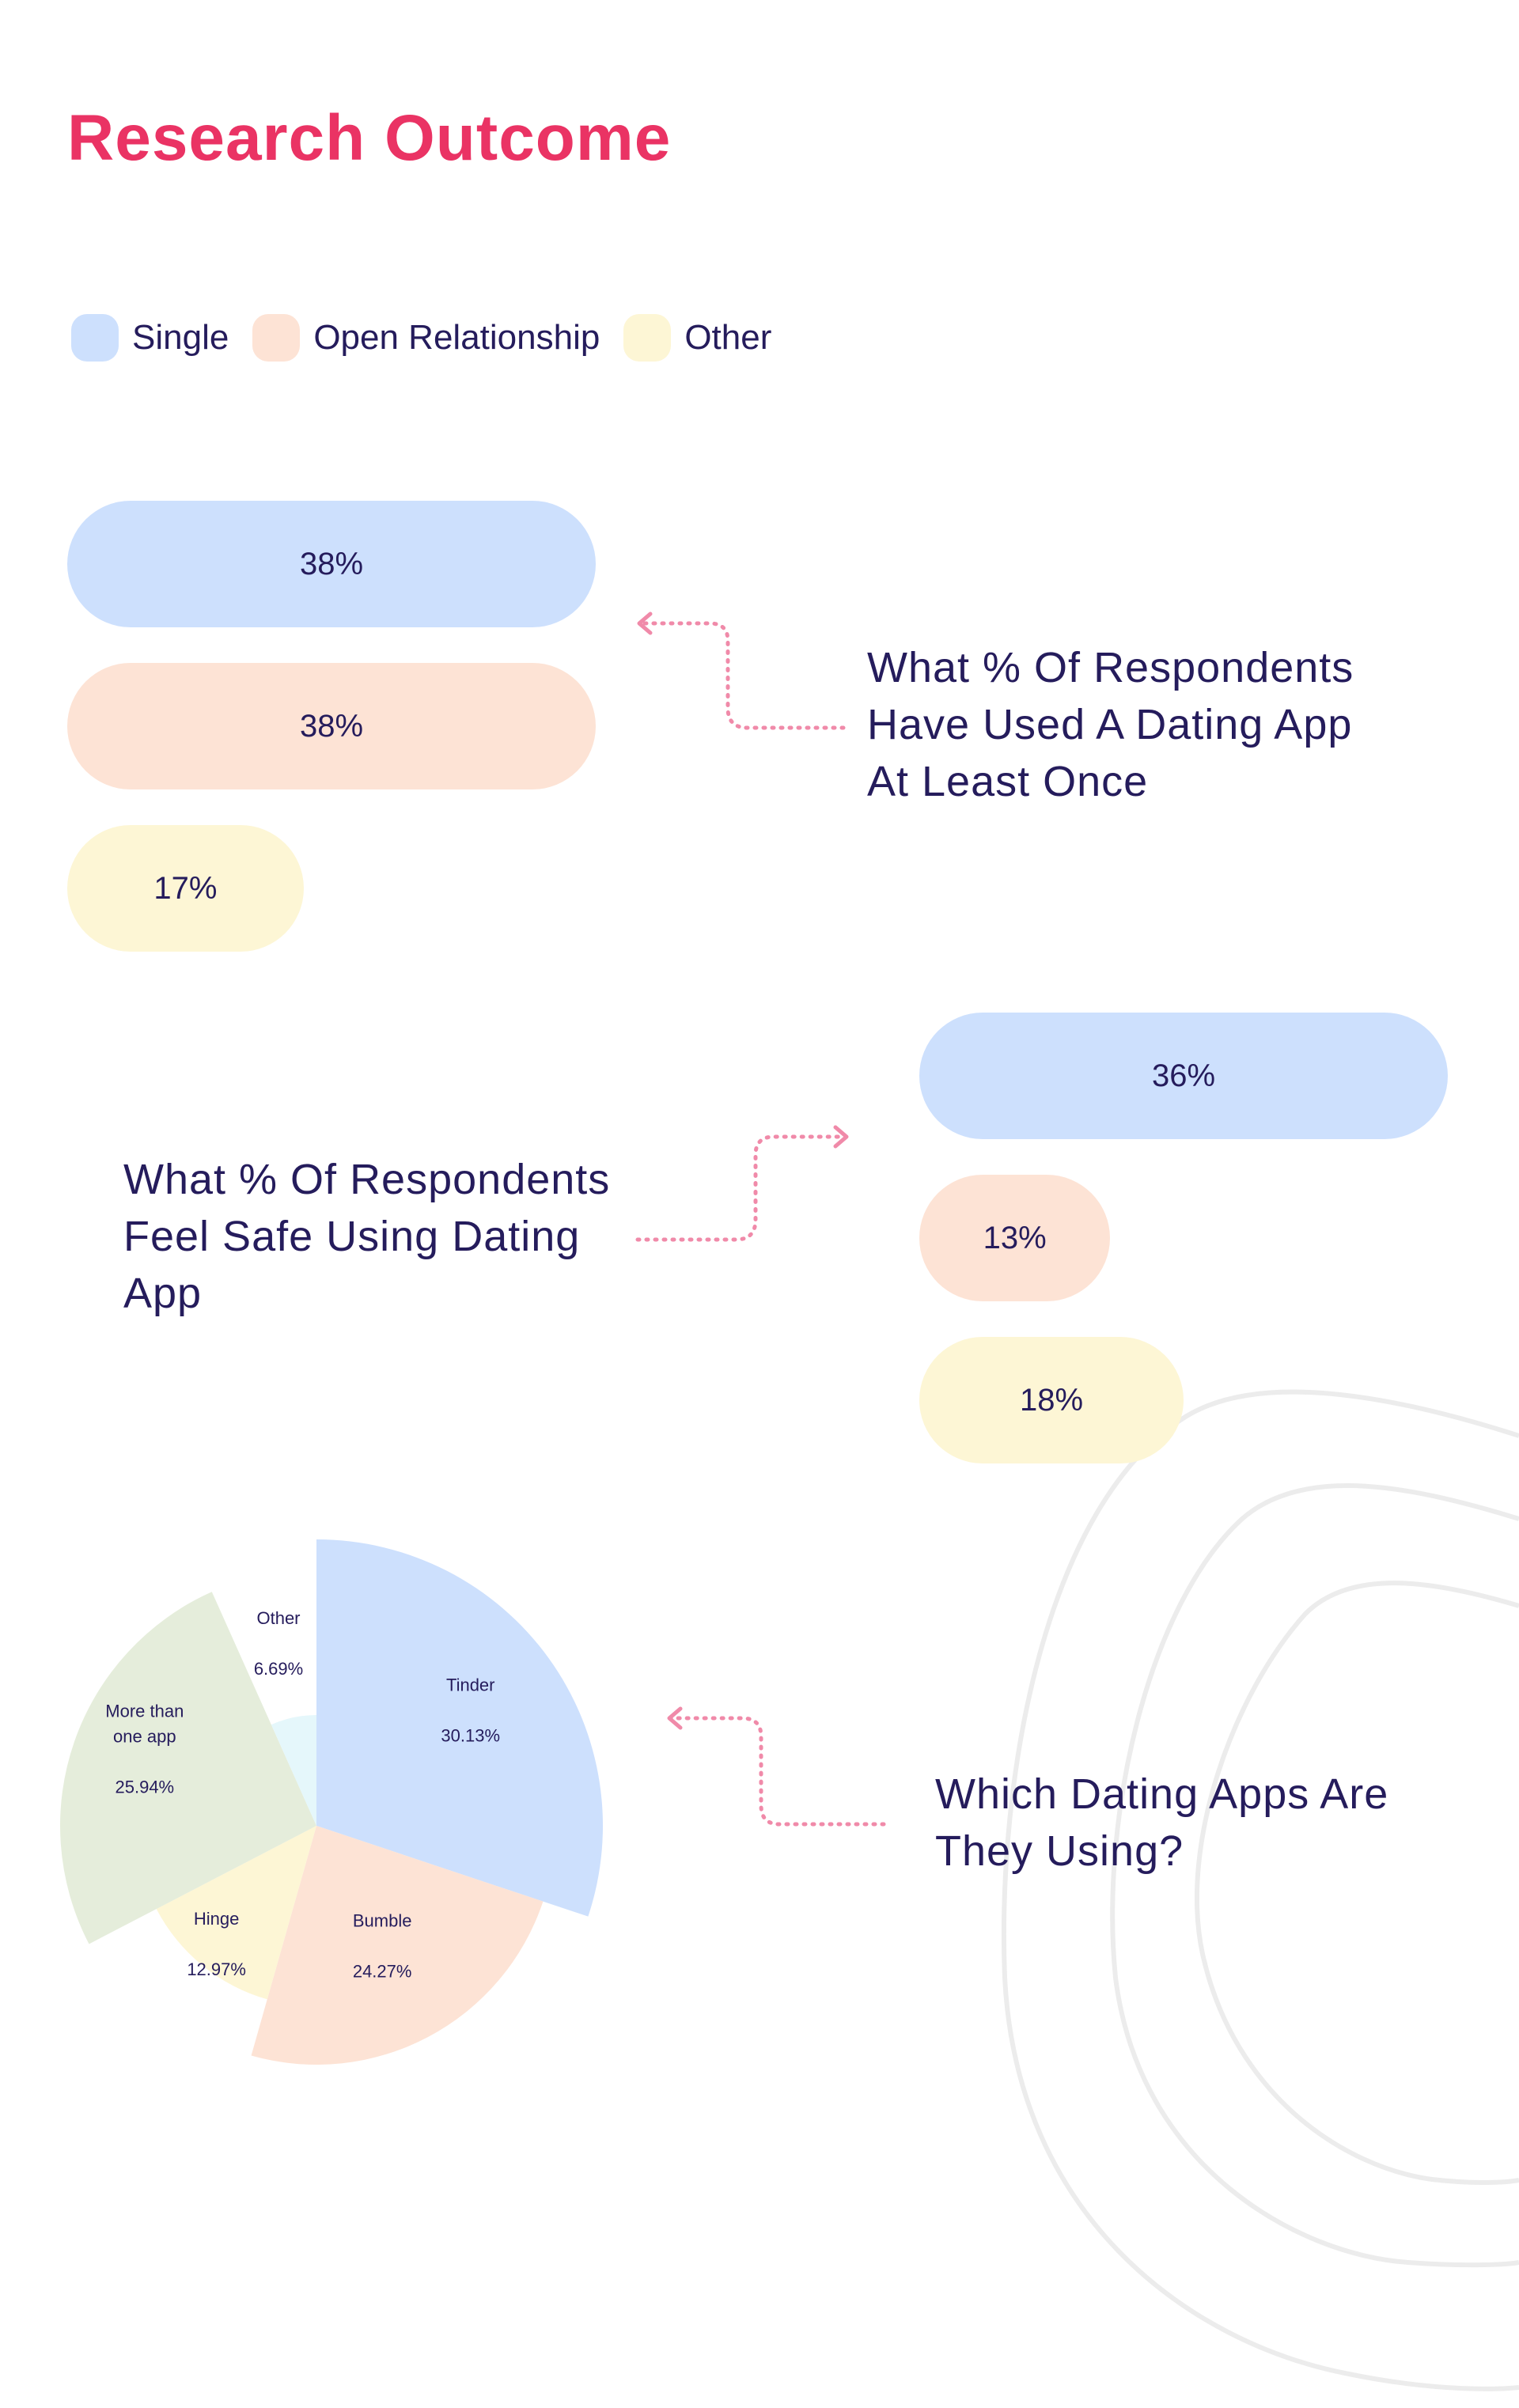 Image resolution: width=1519 pixels, height=2408 pixels. I want to click on question-line: App, so click(163, 1293).